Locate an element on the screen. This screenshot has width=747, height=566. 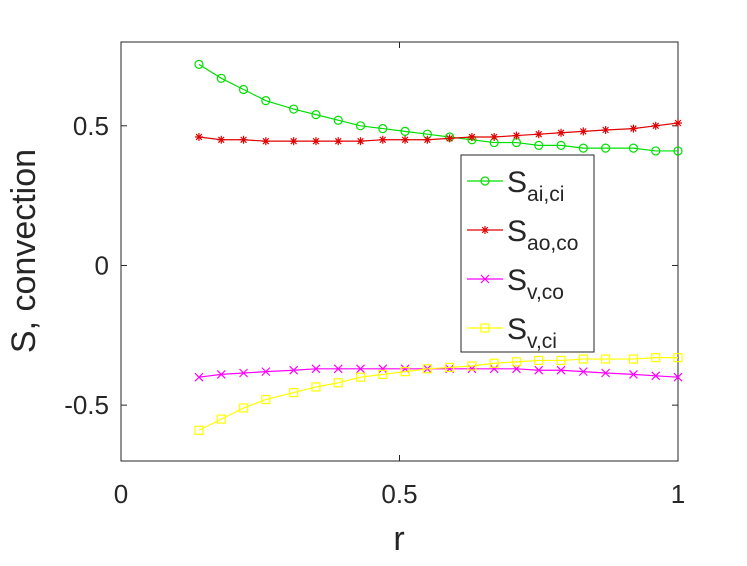
legend-label: Sai,ci is located at coordinates (535, 186).